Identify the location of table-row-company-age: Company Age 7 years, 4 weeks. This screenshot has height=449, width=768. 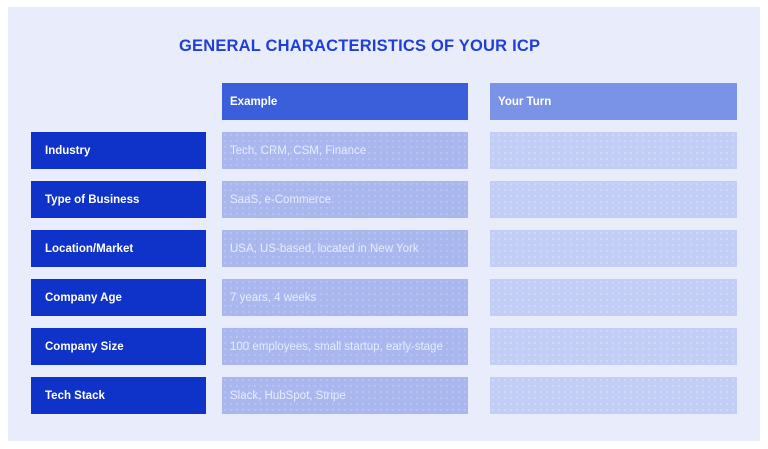
(384, 297).